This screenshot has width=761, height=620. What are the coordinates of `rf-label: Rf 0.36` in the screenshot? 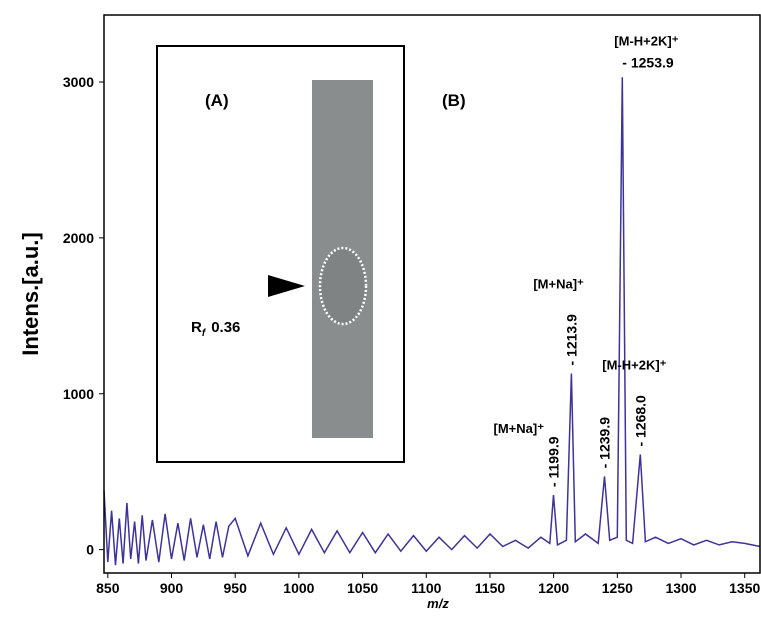 It's located at (215, 329).